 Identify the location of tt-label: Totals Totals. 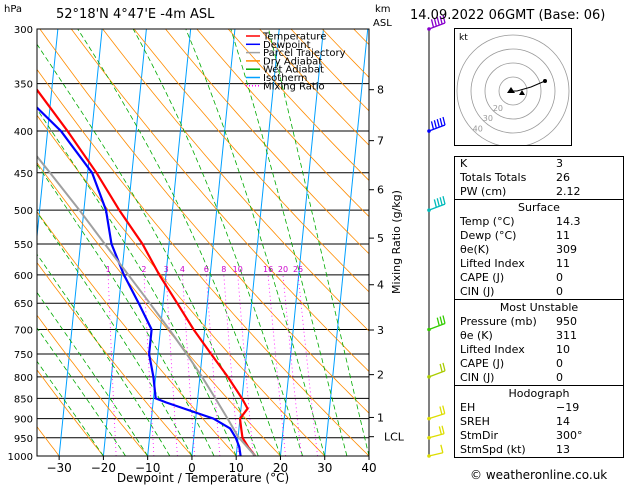
(493, 177).